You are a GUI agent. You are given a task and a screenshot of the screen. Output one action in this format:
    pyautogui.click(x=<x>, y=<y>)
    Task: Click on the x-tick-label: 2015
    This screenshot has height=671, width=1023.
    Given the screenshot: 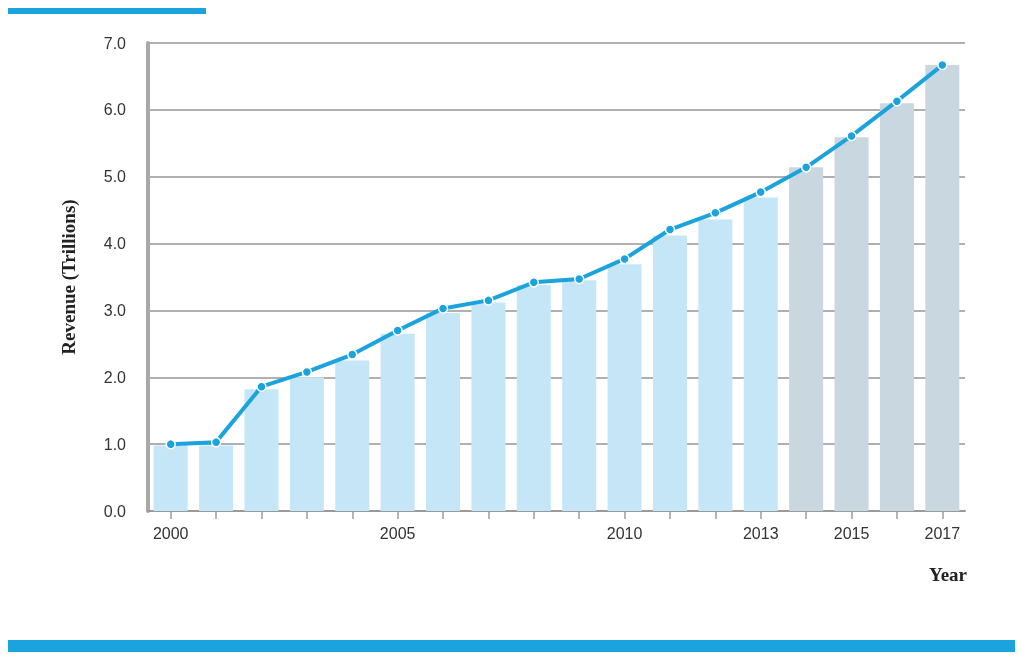 What is the action you would take?
    pyautogui.click(x=851, y=533)
    